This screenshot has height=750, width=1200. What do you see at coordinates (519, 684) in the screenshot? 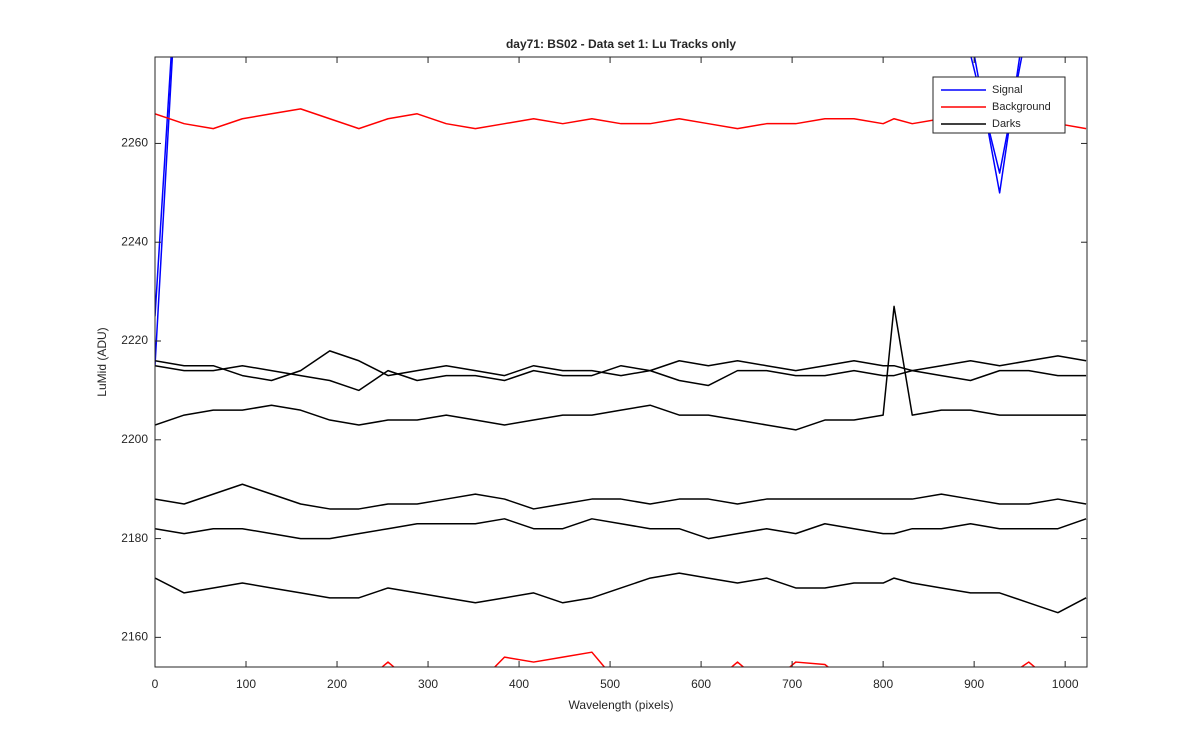
I see `x-tick-label: 400` at bounding box center [519, 684].